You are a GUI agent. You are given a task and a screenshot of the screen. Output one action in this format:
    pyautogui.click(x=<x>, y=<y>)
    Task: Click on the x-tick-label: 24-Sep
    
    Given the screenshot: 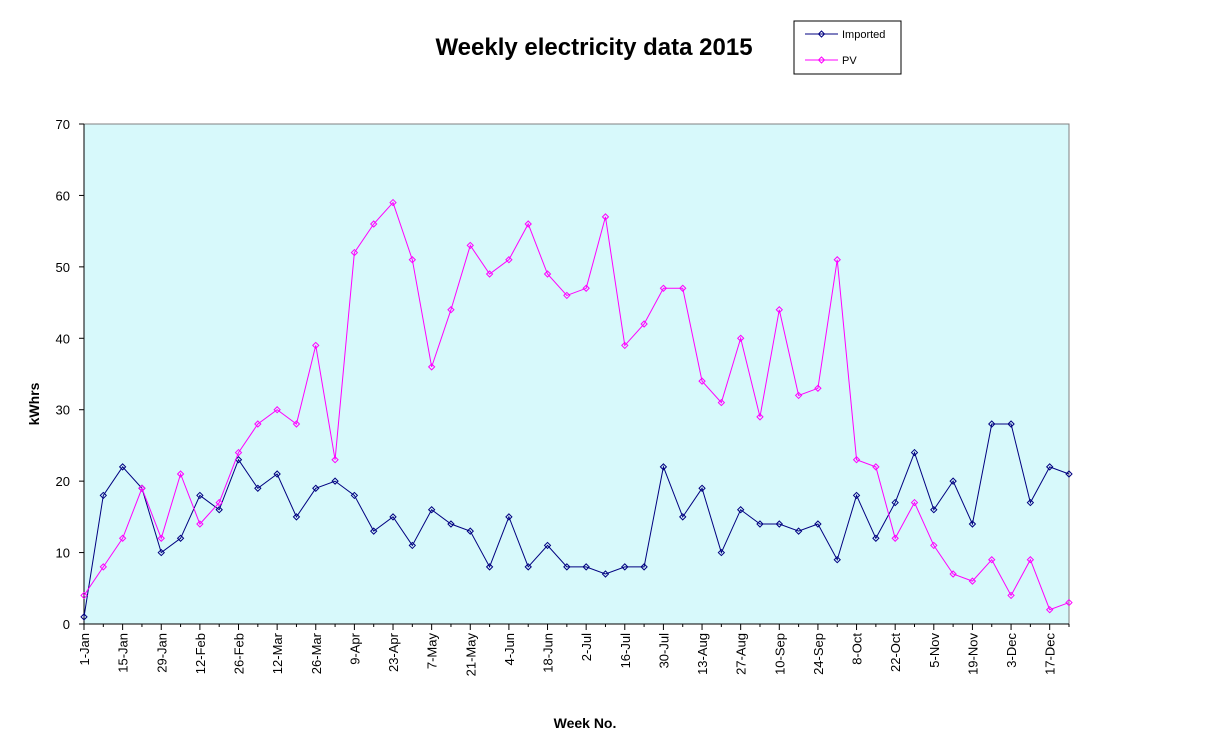 What is the action you would take?
    pyautogui.click(x=818, y=654)
    